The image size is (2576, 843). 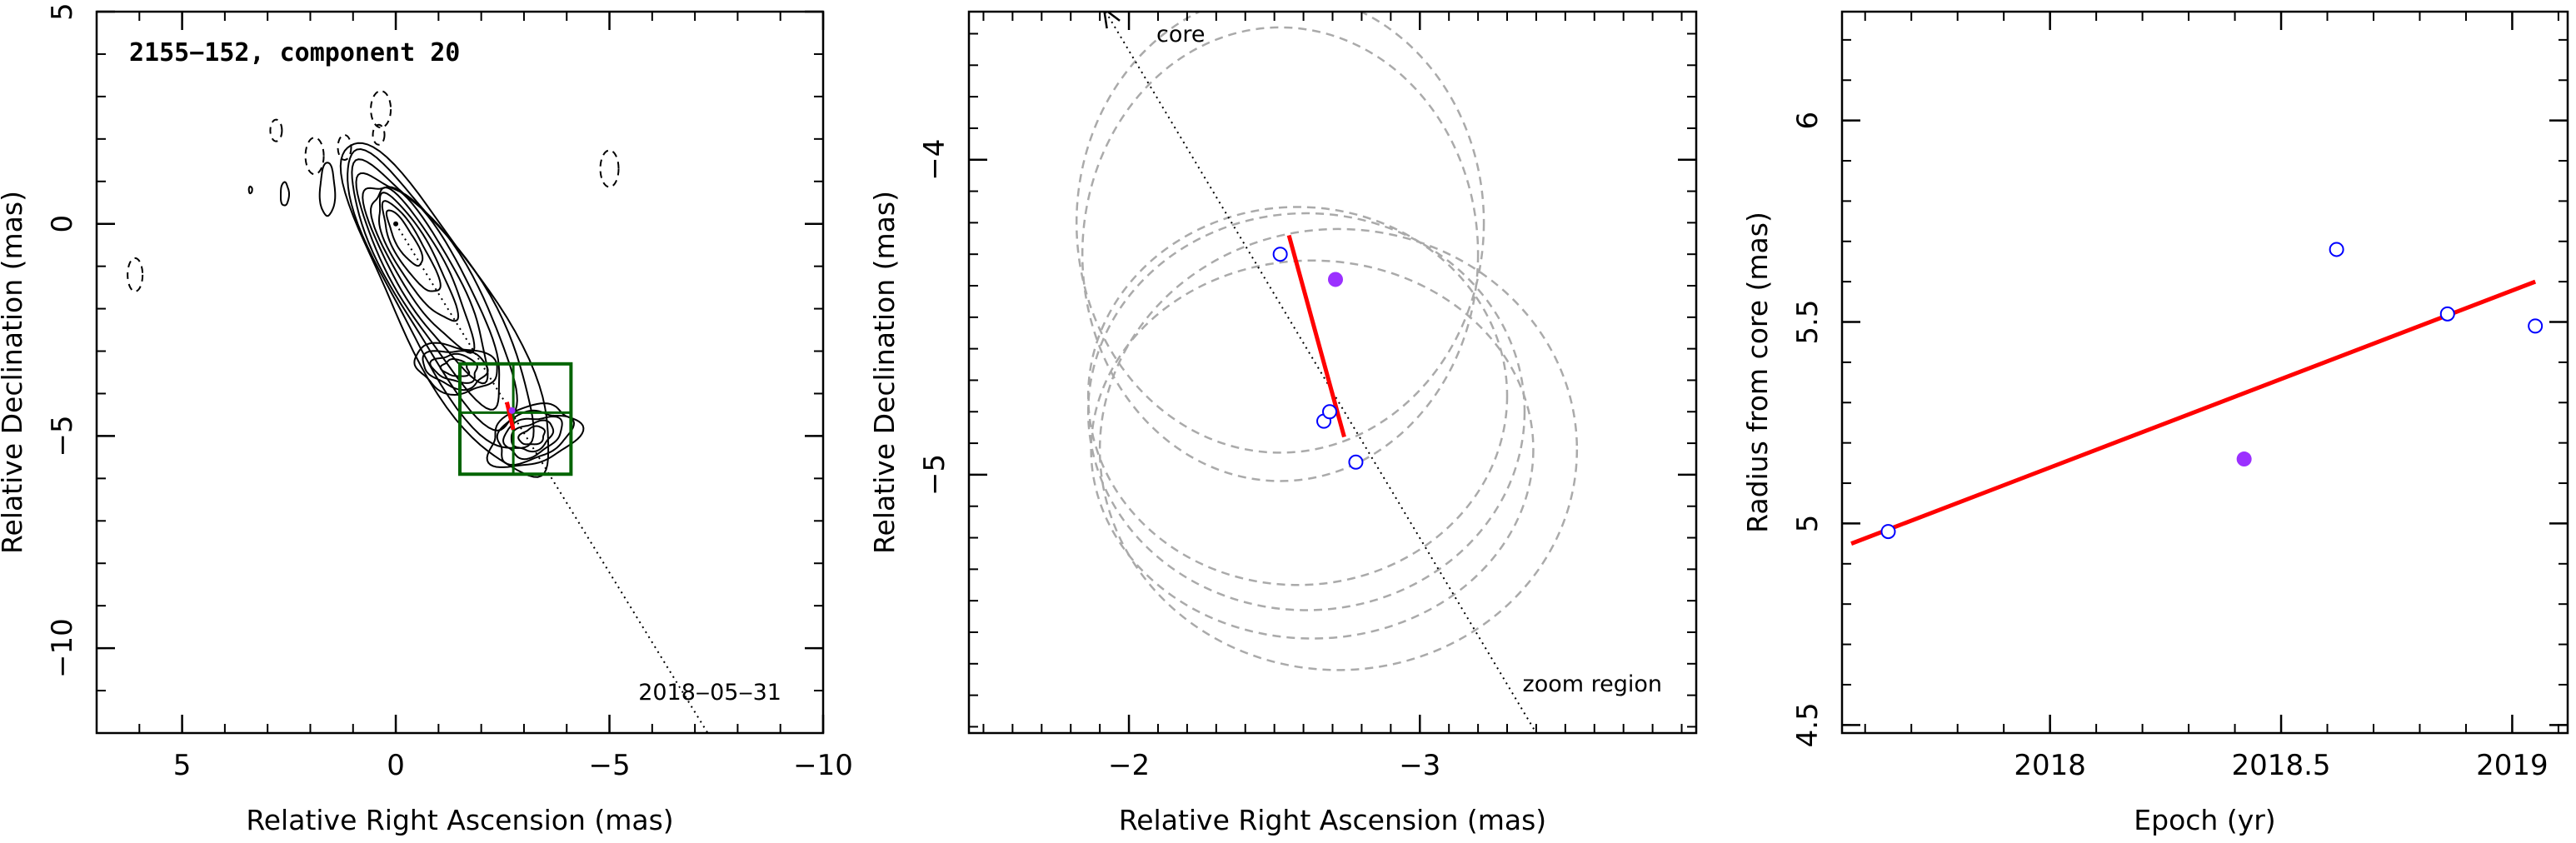 I want to click on y-tick-label: −4, so click(x=934, y=160).